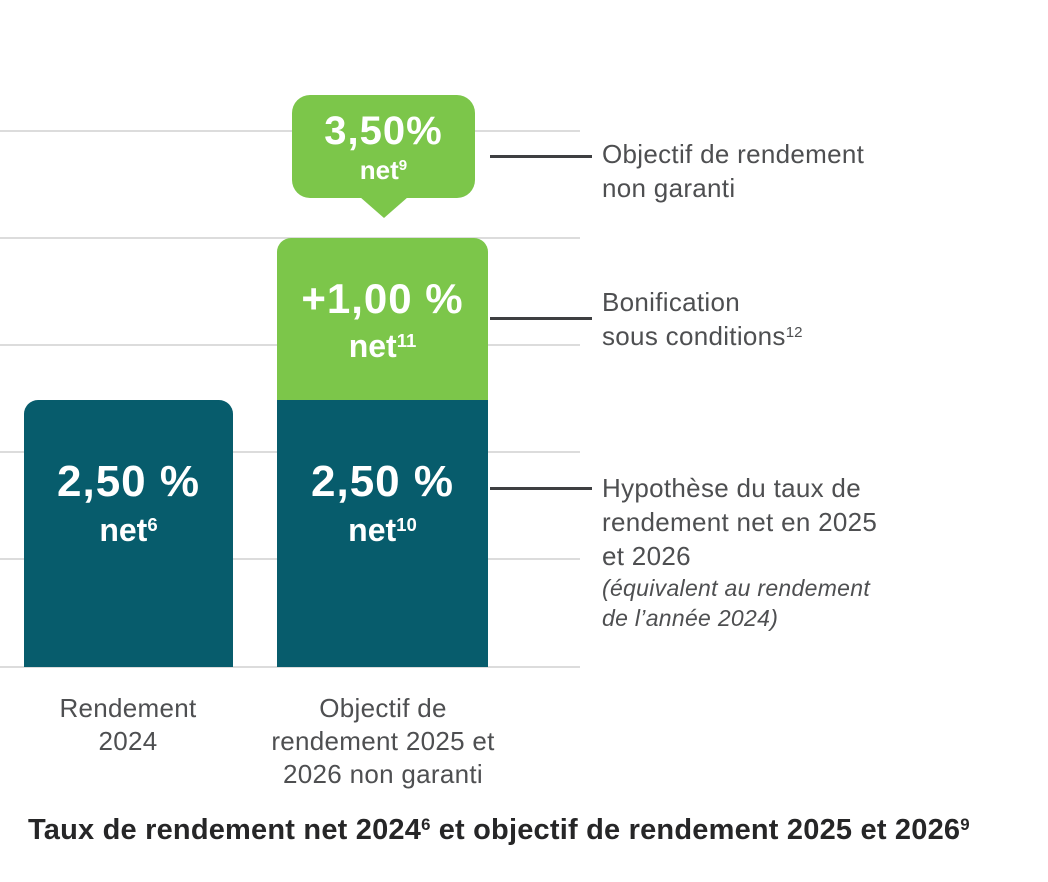 This screenshot has width=1048, height=882. I want to click on callout-unit: net9, so click(383, 170).